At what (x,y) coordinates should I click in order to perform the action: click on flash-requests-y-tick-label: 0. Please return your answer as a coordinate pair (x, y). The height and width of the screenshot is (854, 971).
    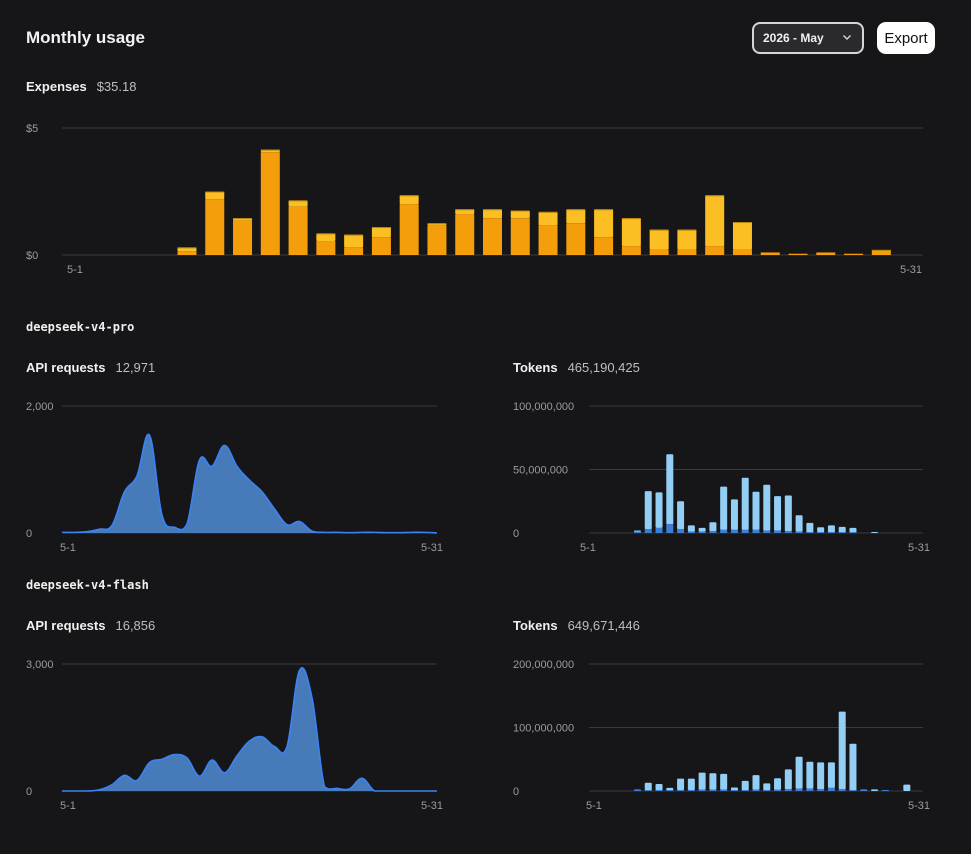
    Looking at the image, I should click on (29, 792).